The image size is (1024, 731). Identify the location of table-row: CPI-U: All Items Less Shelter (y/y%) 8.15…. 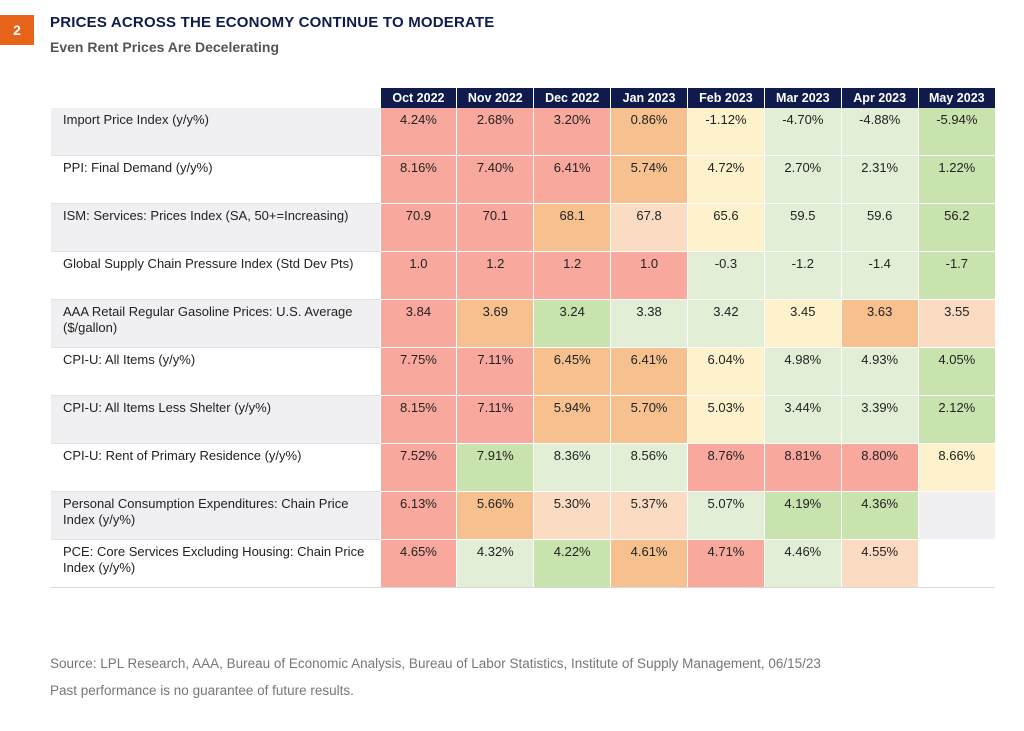
(523, 419).